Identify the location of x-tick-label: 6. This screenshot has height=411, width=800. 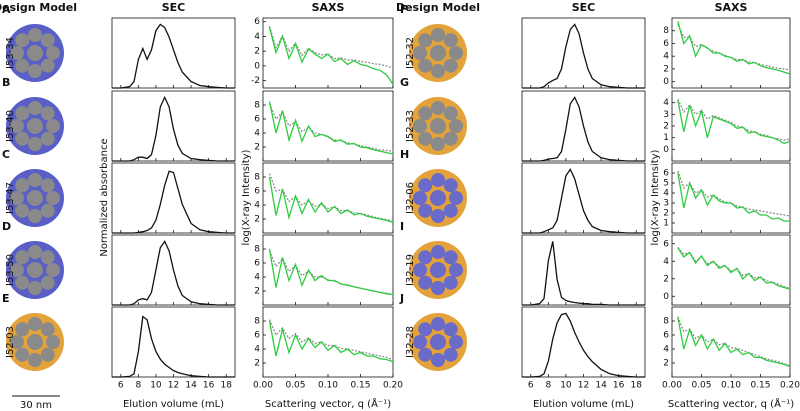
(531, 386).